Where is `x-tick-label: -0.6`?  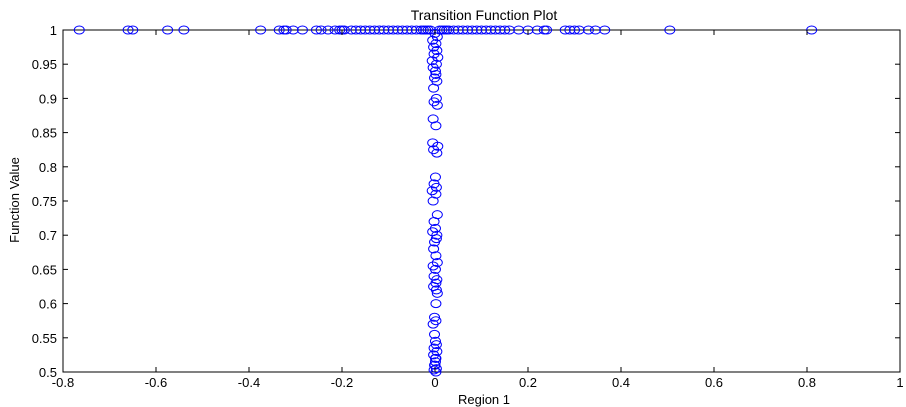
x-tick-label: -0.6 is located at coordinates (156, 382).